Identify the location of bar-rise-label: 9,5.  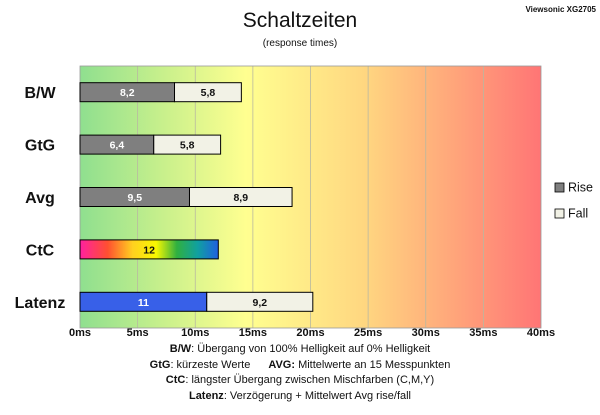
(134, 198).